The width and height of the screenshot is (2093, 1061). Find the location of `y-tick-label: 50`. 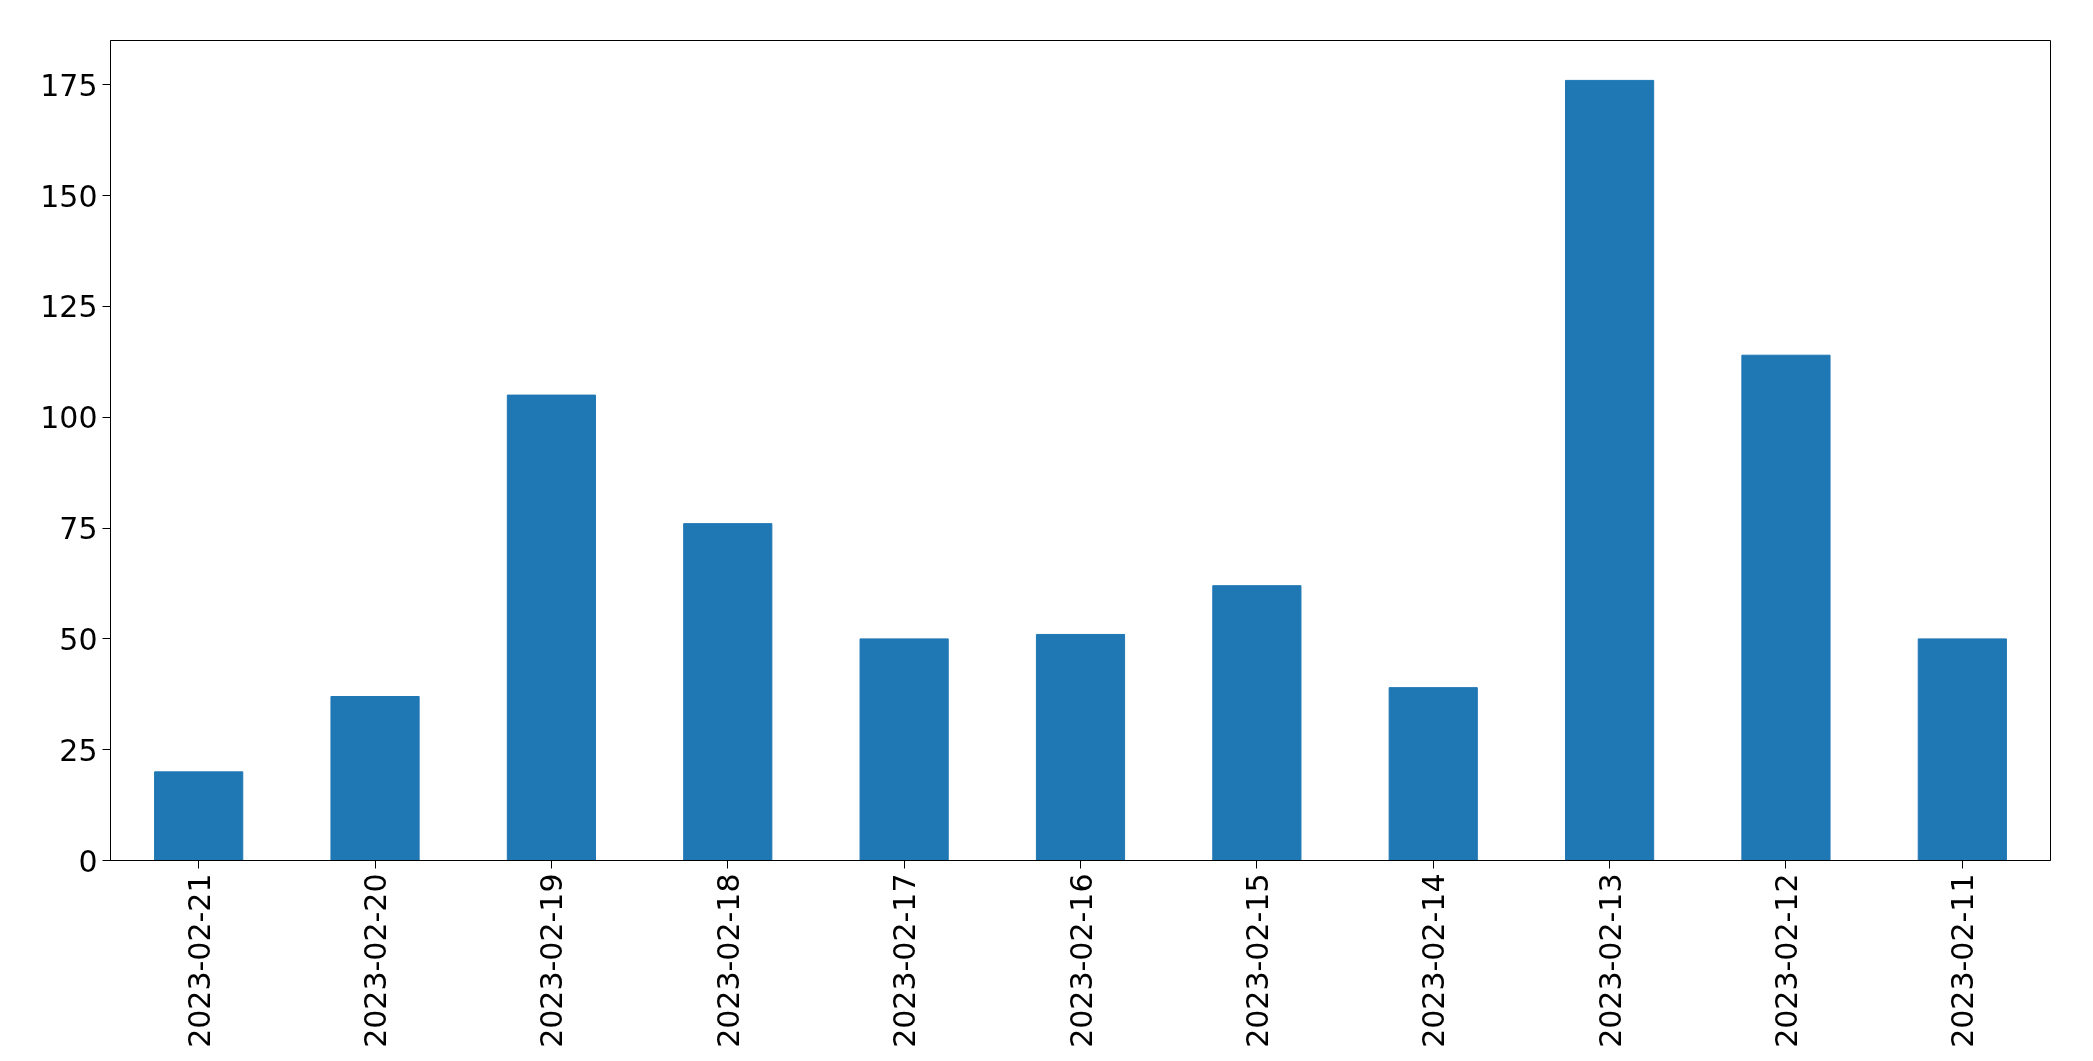

y-tick-label: 50 is located at coordinates (78, 639).